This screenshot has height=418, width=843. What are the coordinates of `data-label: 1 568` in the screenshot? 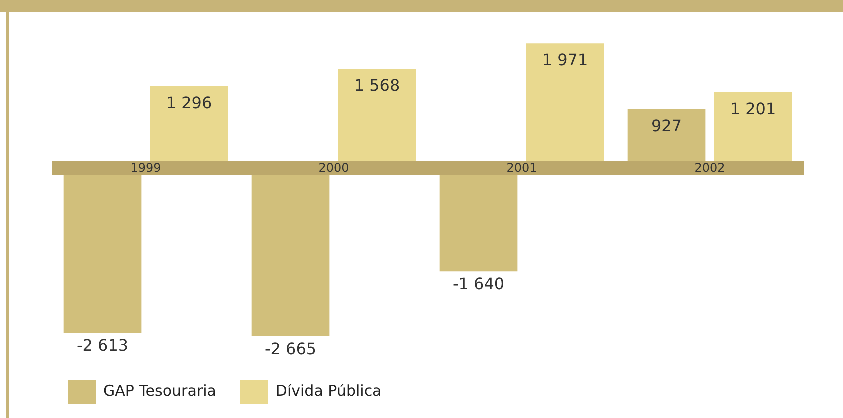 It's located at (377, 86).